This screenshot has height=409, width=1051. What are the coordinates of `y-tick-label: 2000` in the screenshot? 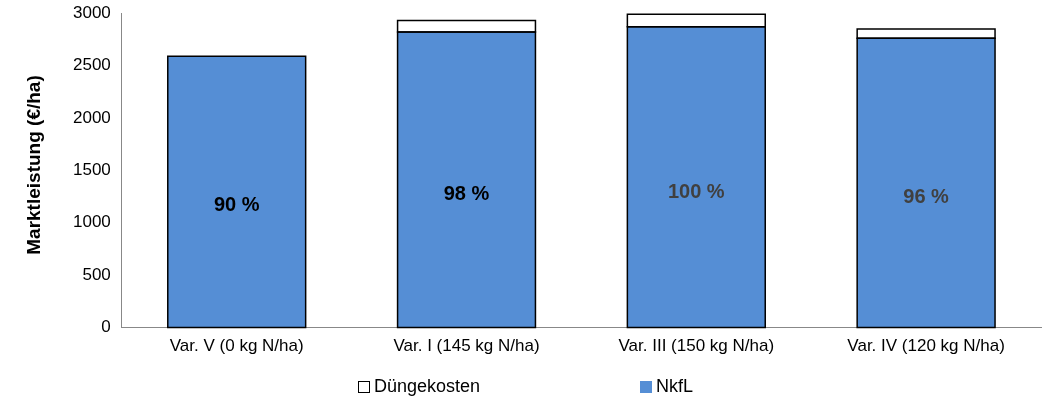 It's located at (91, 117).